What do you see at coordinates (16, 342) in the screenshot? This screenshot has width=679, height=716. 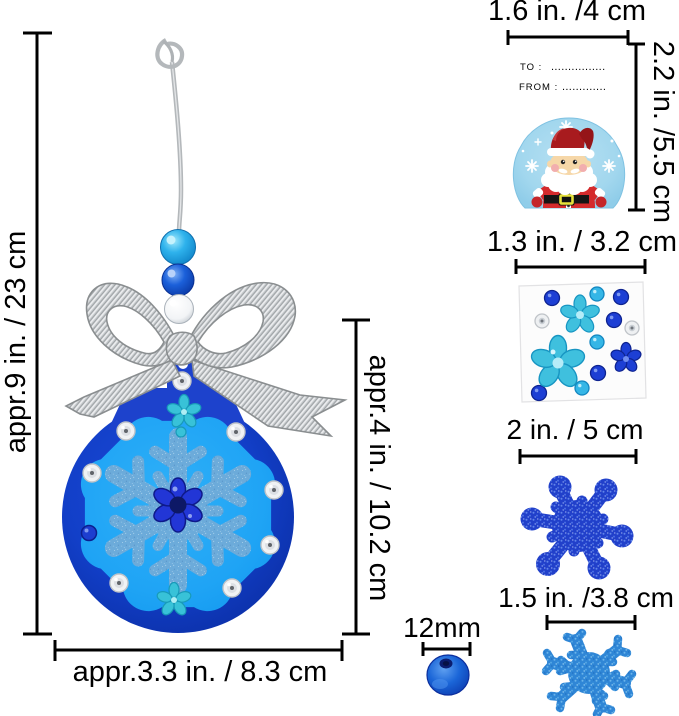 I see `svg-text: appr.9 in. / 23 cm` at bounding box center [16, 342].